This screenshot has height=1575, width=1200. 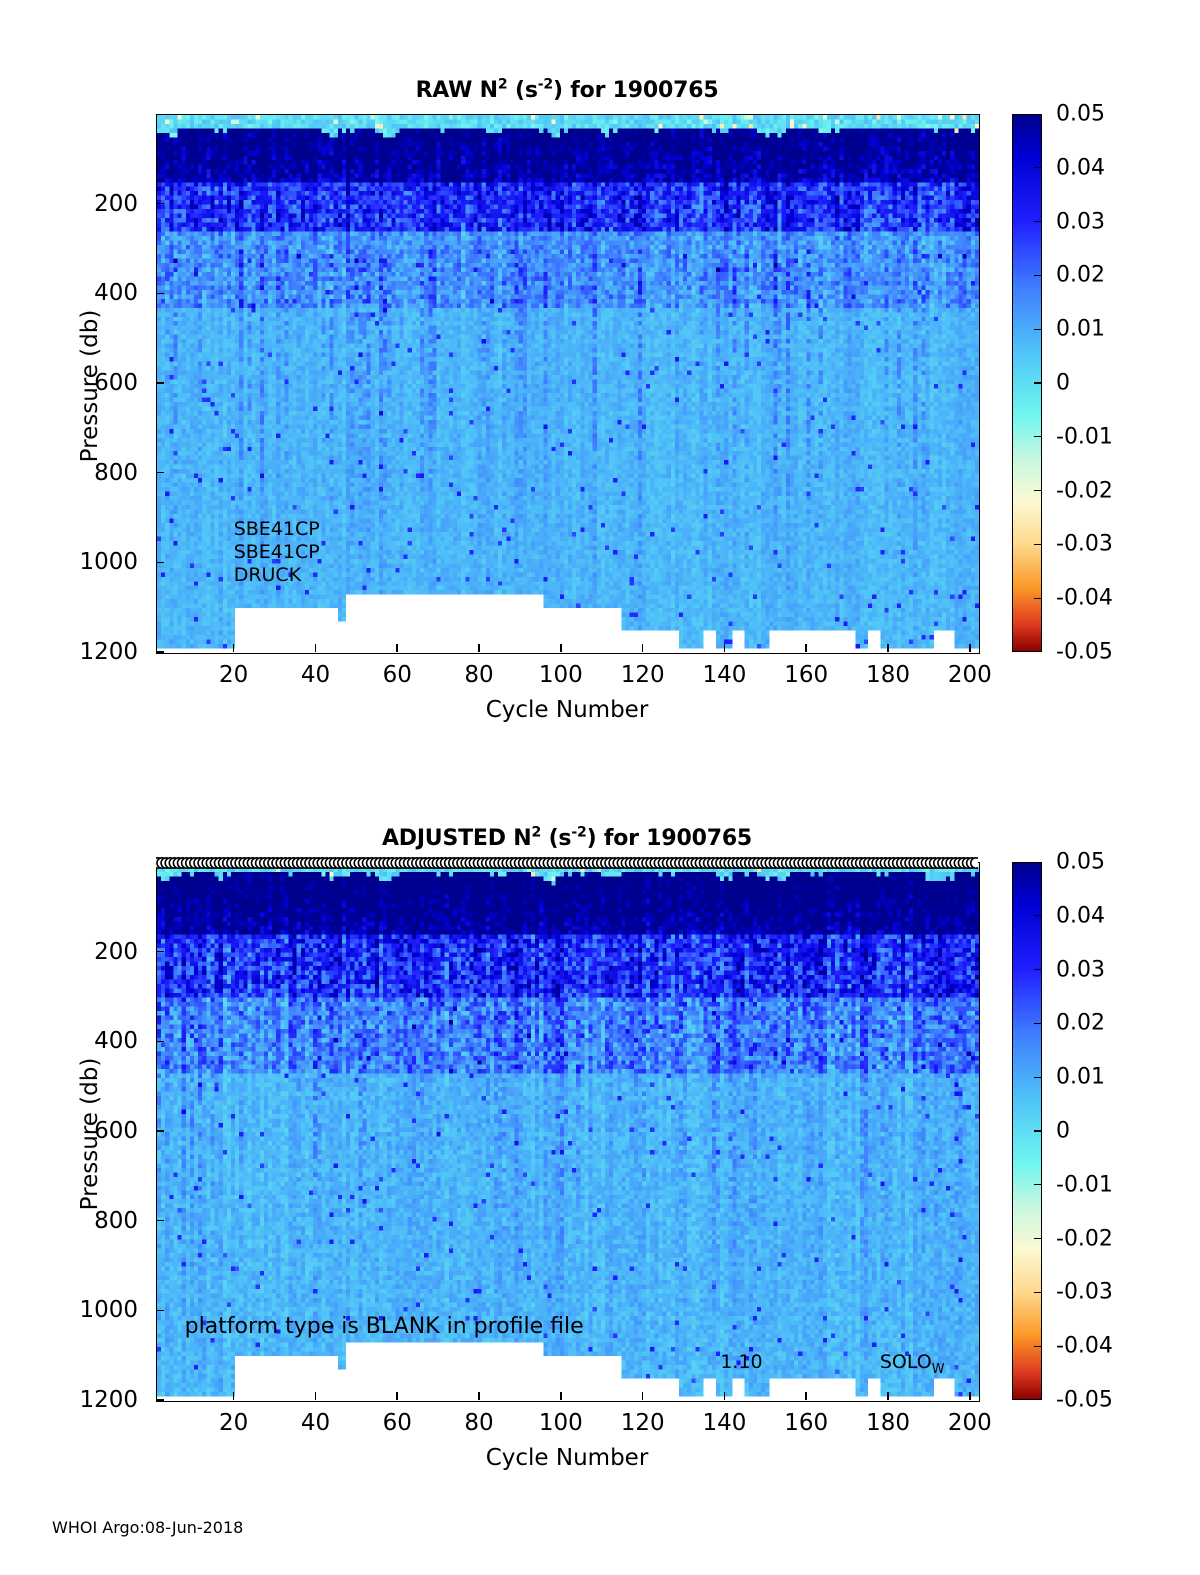 I want to click on float-type-subscript: W, so click(x=938, y=1369).